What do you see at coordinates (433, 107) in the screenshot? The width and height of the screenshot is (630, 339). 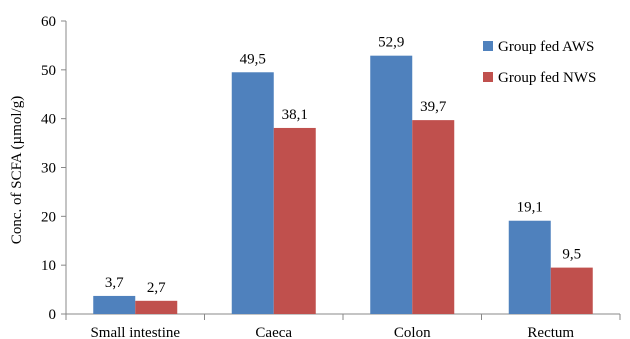 I see `data-label: 39,7` at bounding box center [433, 107].